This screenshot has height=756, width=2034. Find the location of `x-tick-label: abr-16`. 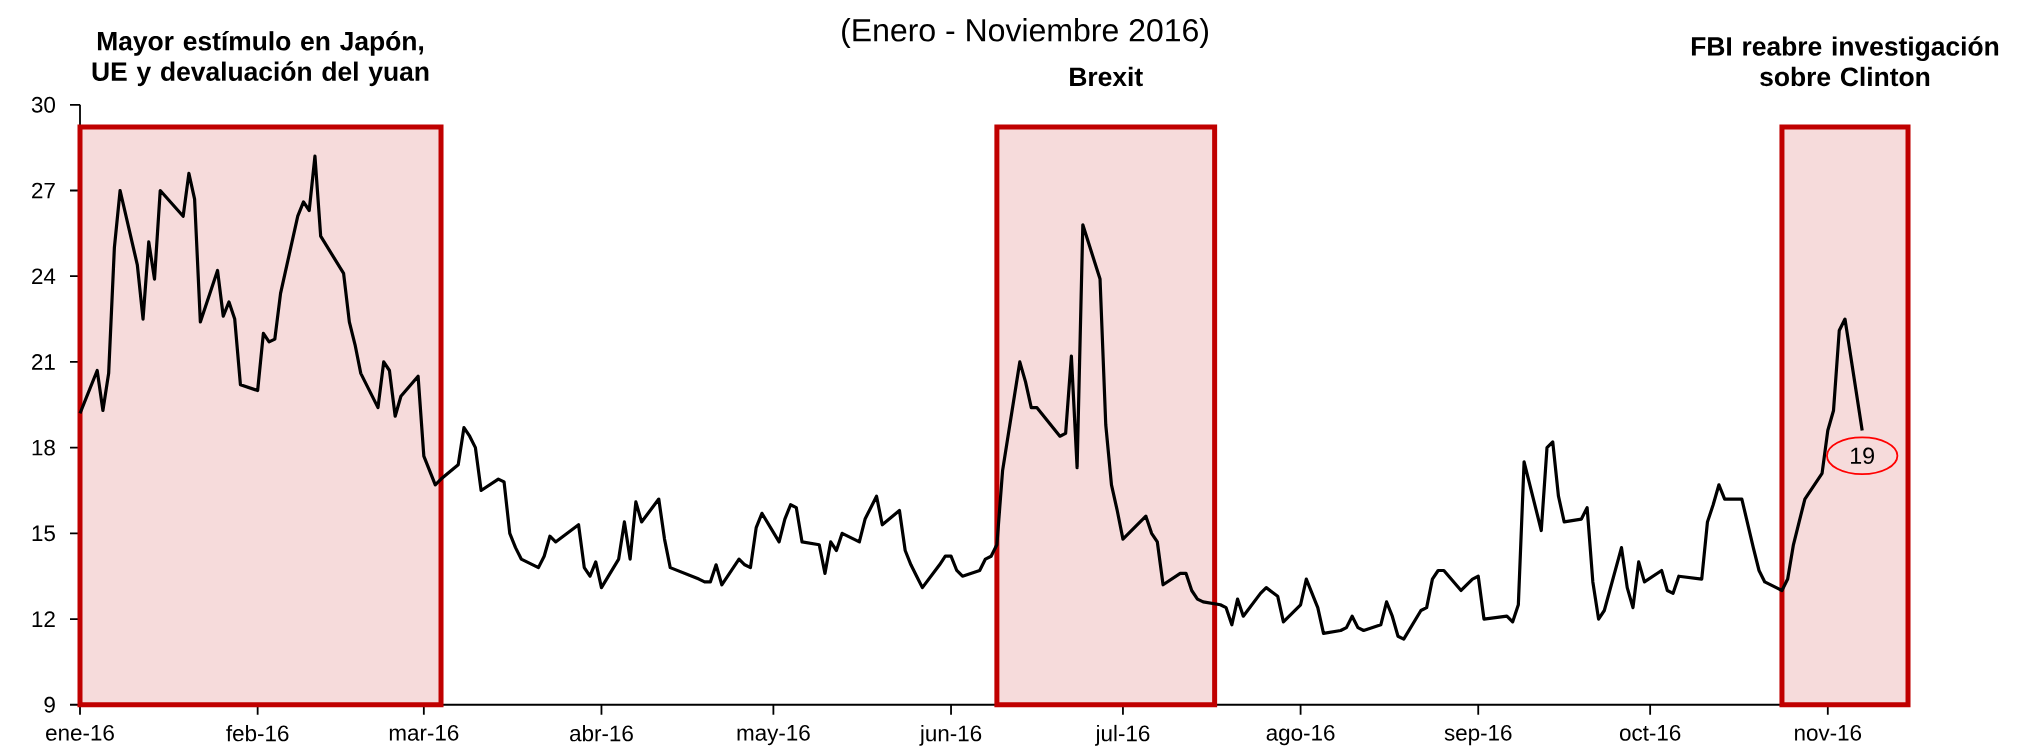

x-tick-label: abr-16 is located at coordinates (601, 733).